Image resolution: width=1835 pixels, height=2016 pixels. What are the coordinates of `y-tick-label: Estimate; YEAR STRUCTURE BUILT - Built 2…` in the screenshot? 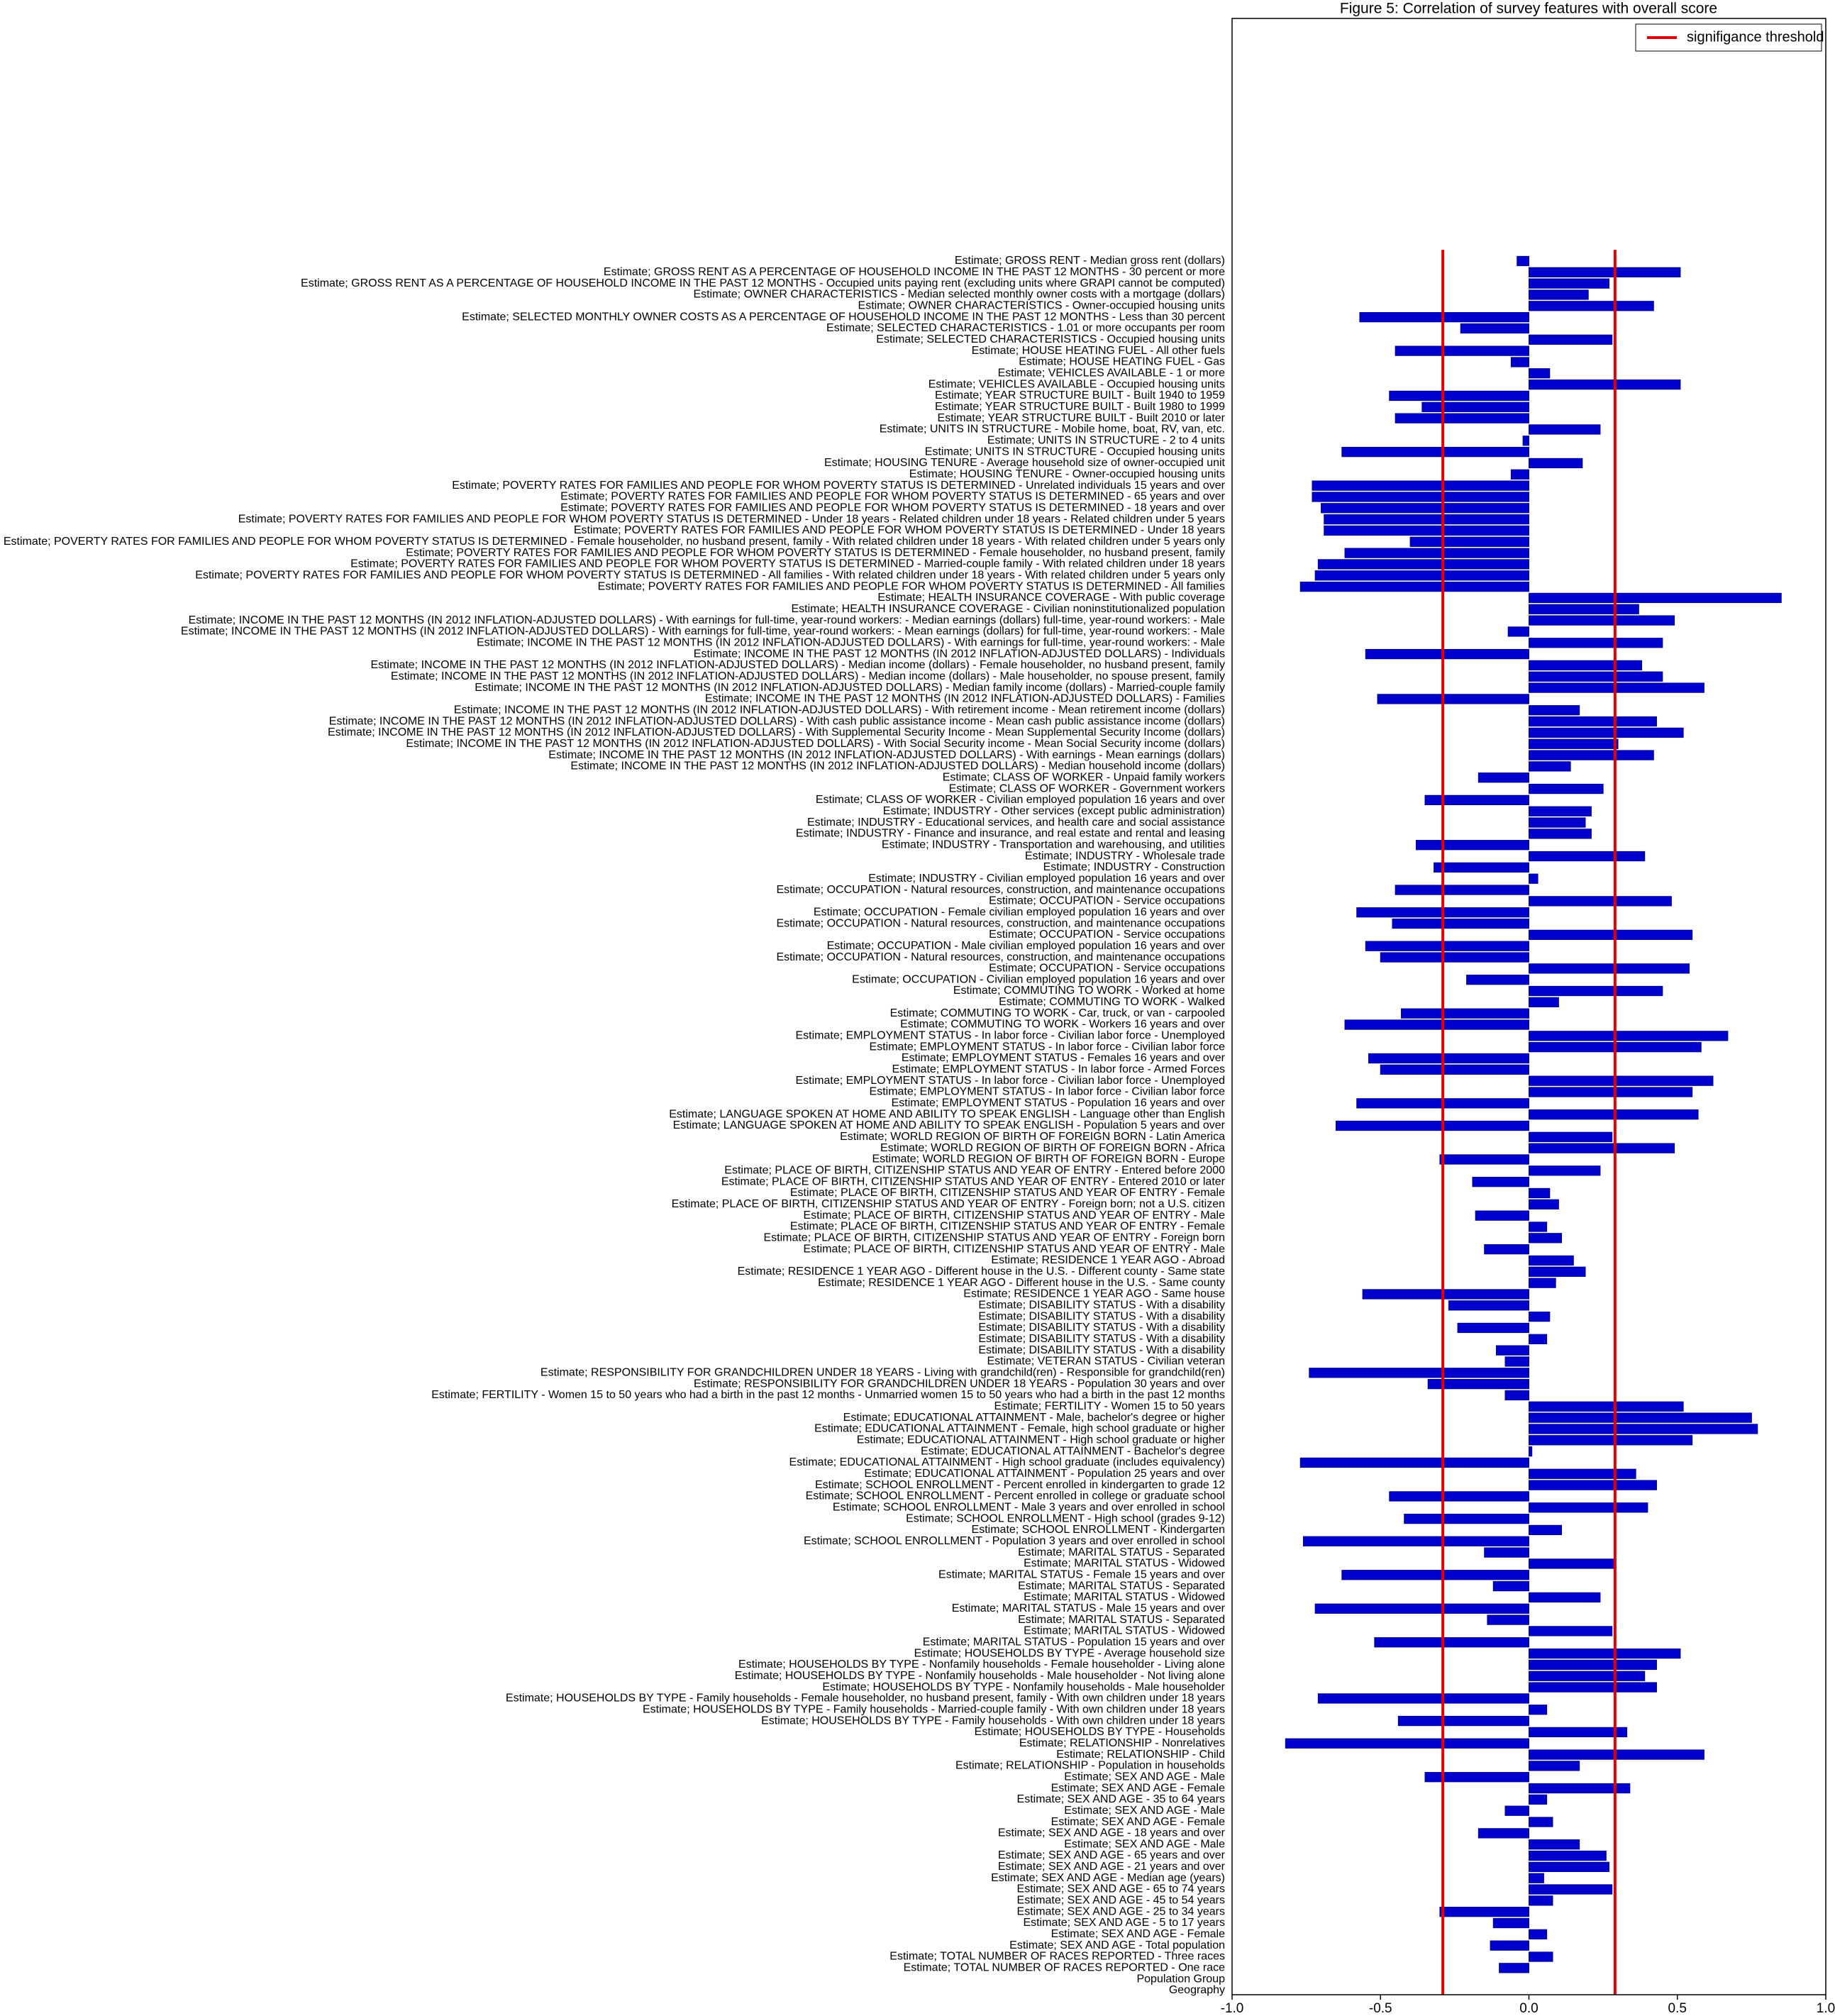 It's located at (1082, 418).